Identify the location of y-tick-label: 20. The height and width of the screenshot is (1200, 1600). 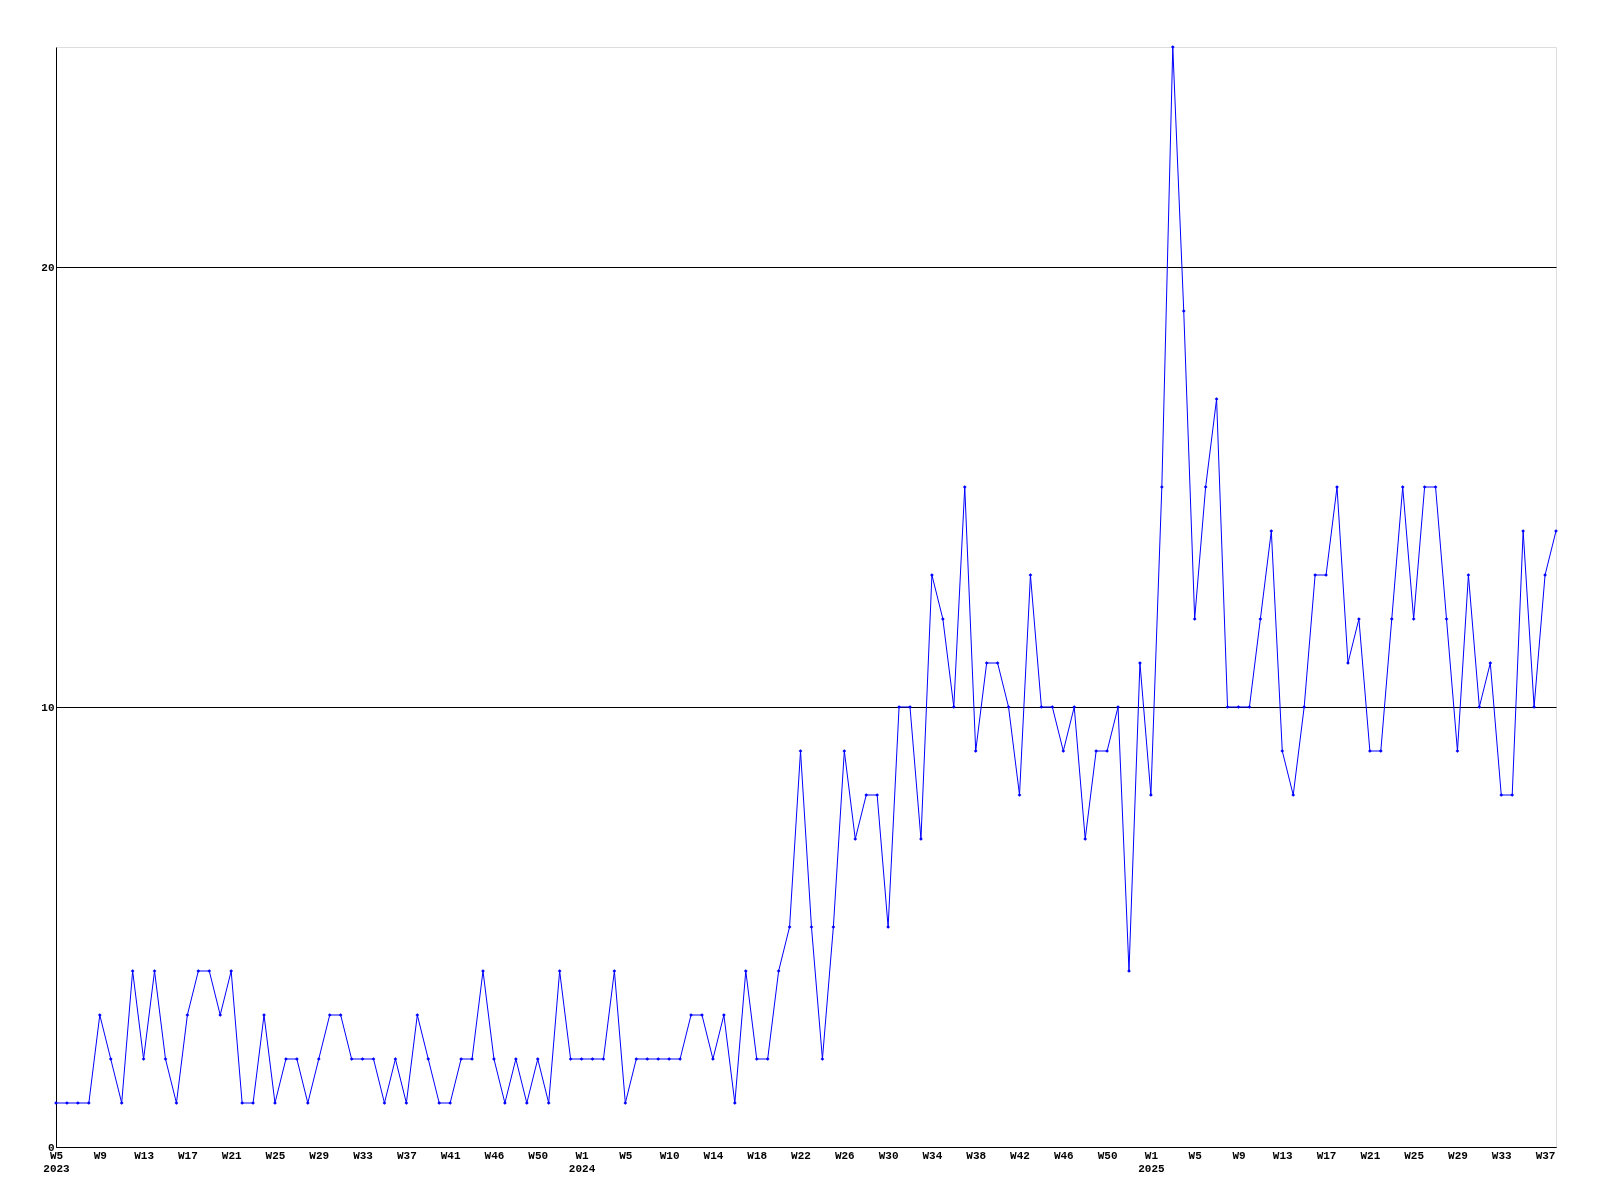
(48, 267).